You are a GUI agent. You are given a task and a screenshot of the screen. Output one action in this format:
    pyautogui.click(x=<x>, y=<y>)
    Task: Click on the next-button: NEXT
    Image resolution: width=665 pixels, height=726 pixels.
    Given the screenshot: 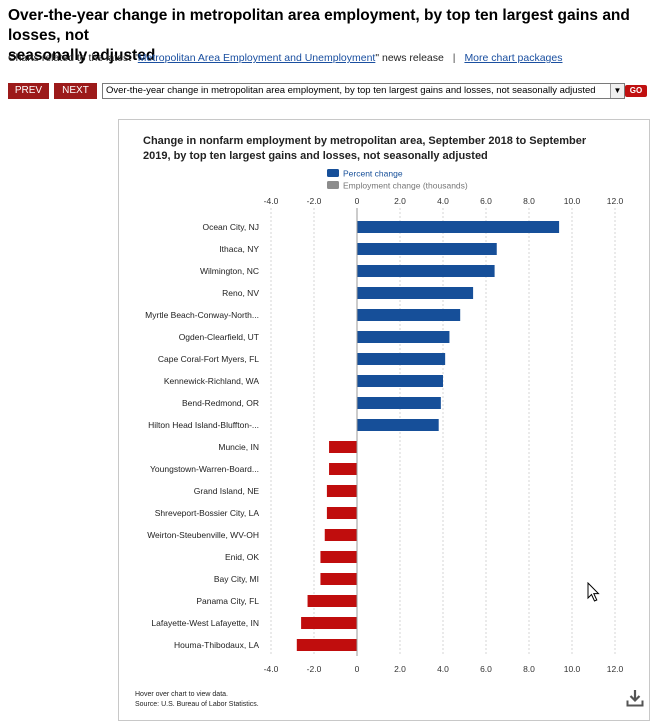 What is the action you would take?
    pyautogui.click(x=75, y=91)
    